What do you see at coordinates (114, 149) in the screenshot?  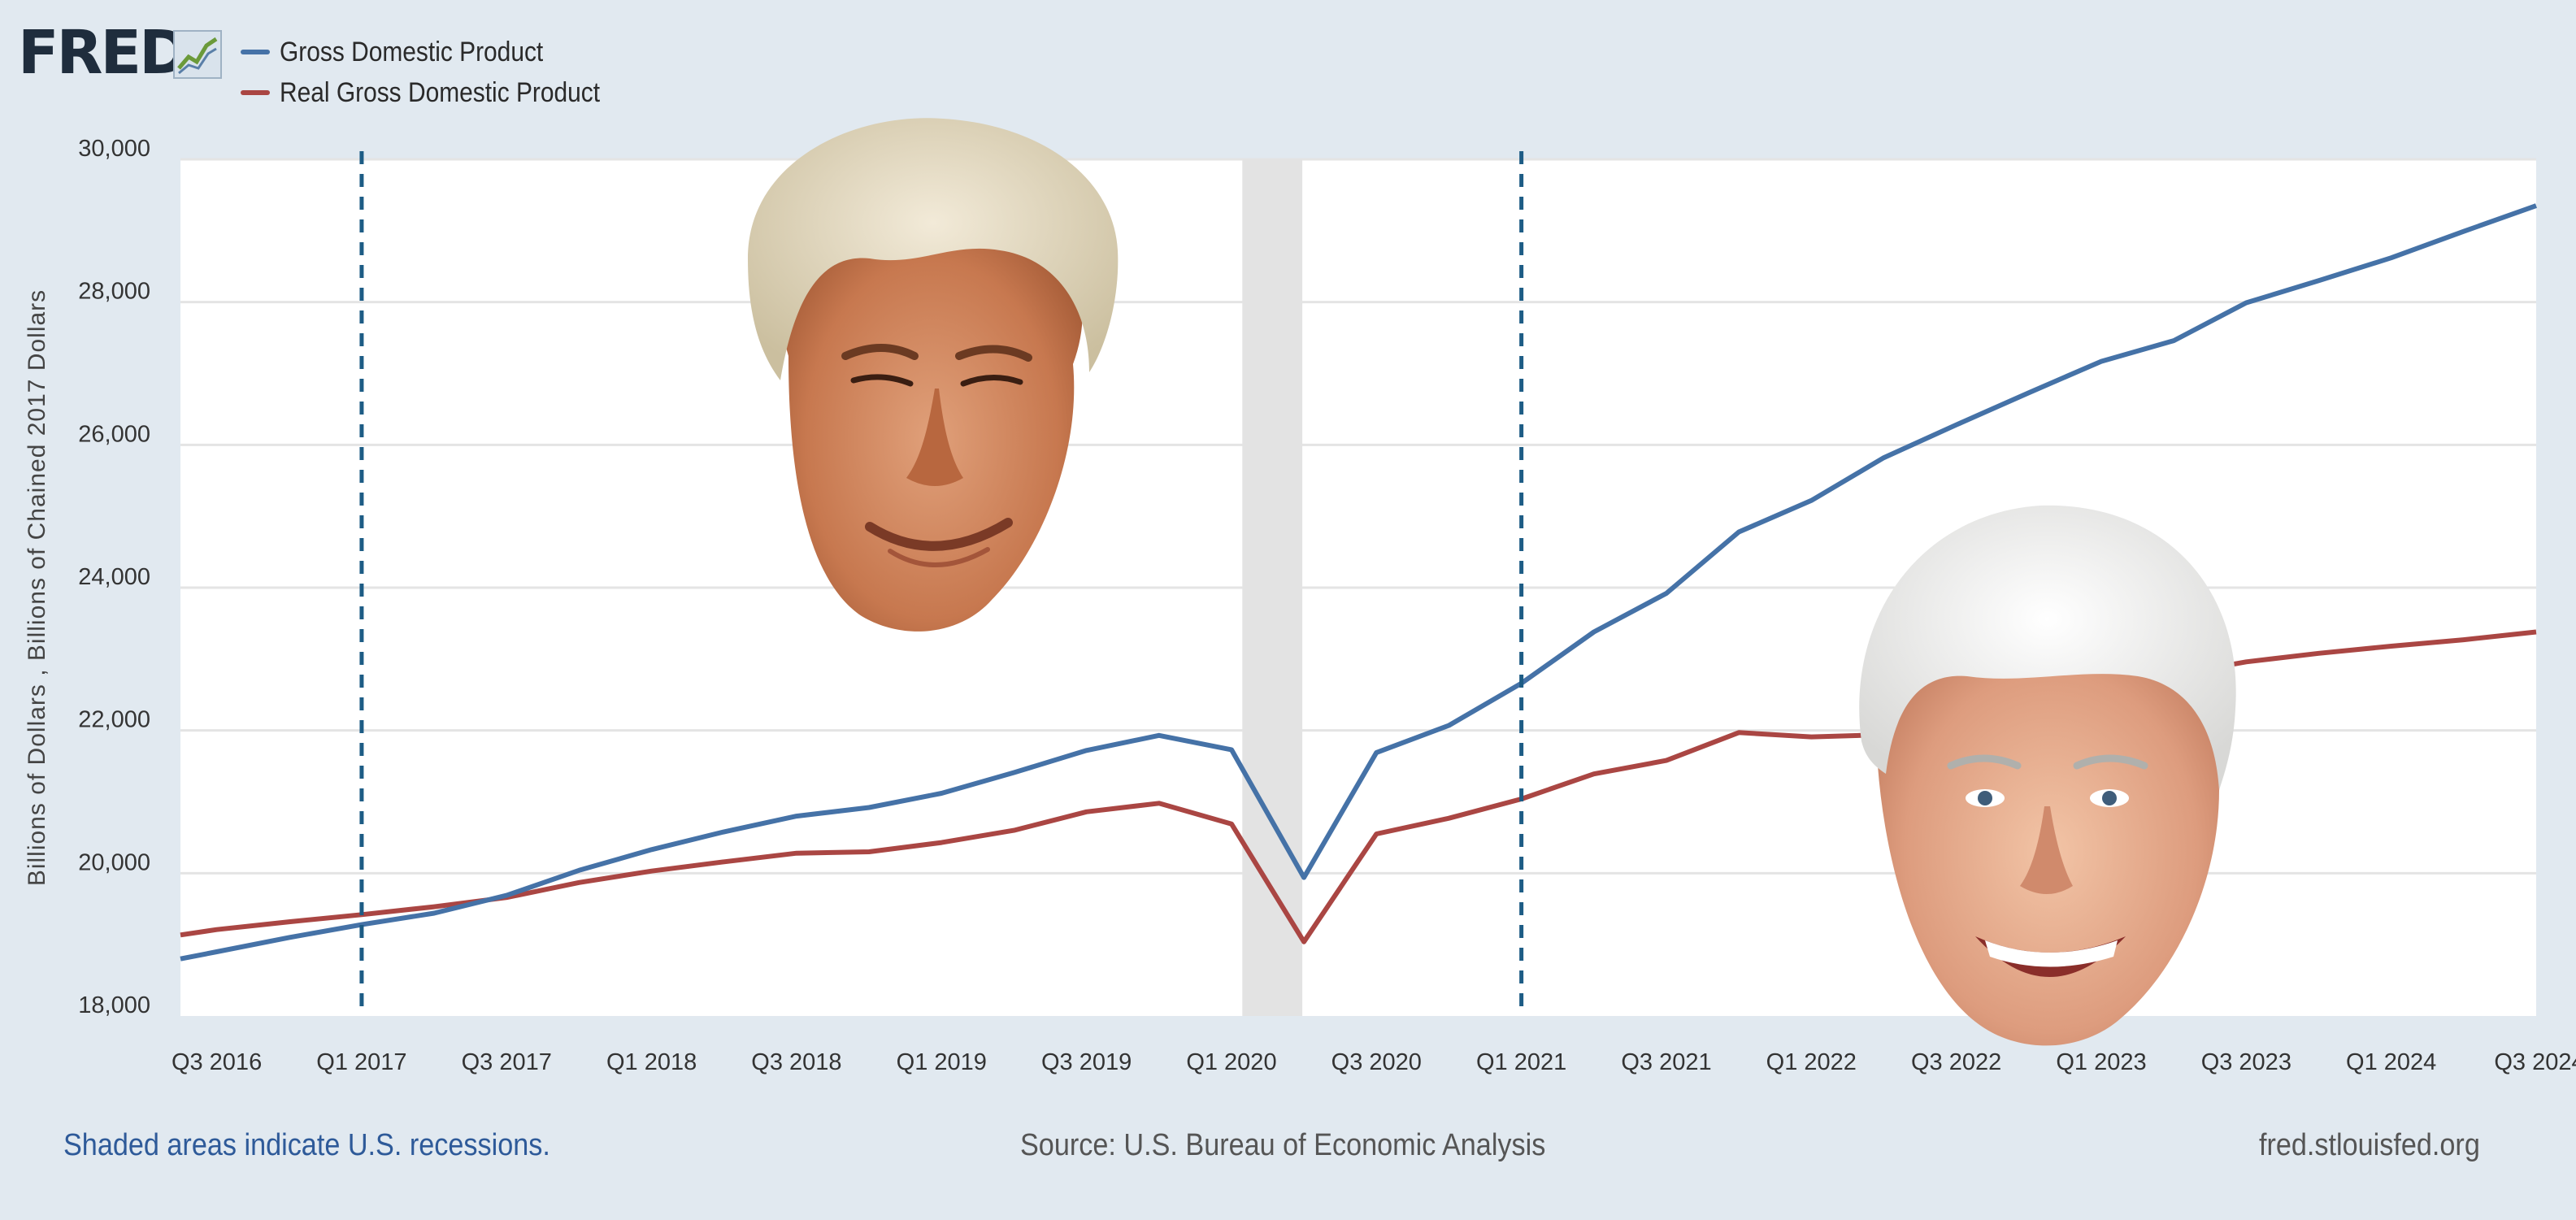 I see `y-tick-label: 30,000` at bounding box center [114, 149].